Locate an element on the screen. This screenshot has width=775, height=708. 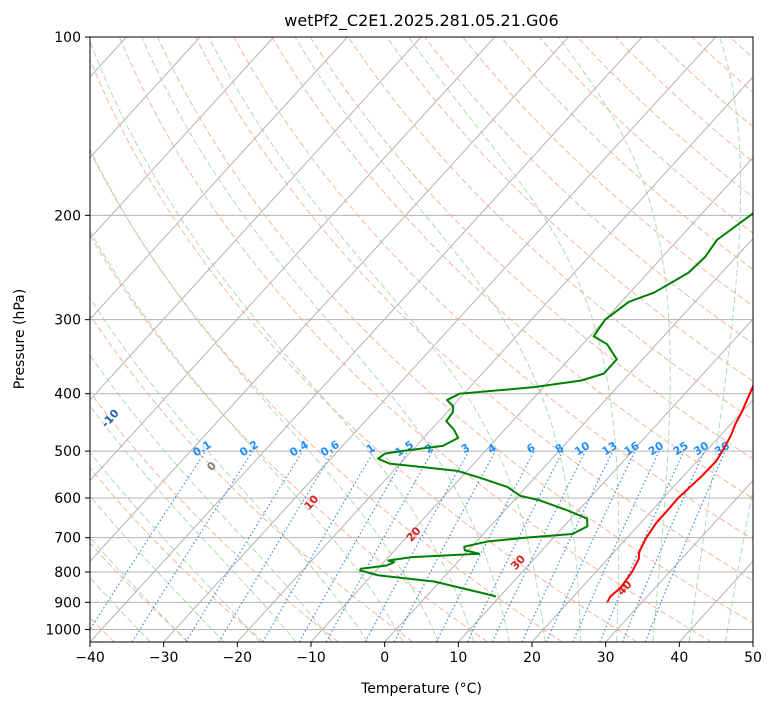
isotherm--100 is located at coordinates (145, 98).